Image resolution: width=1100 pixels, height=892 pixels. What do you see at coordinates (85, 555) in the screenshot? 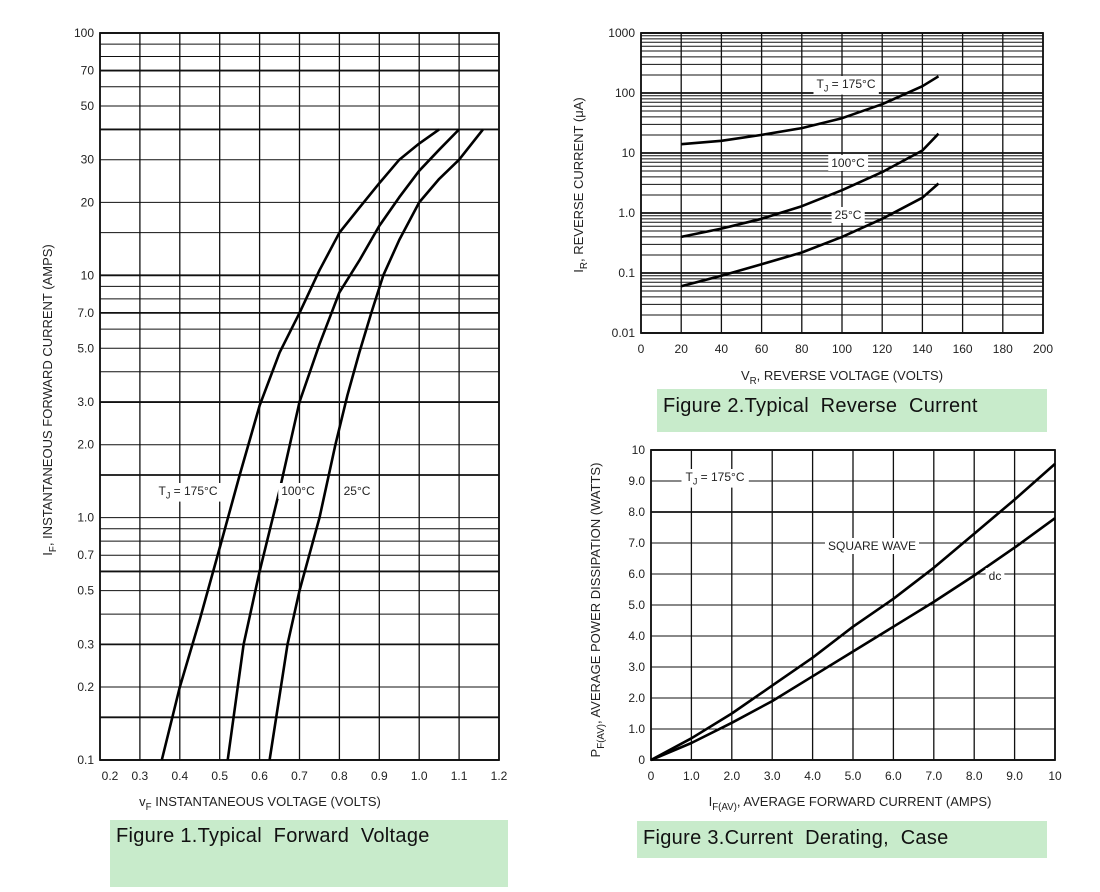
I see `y-tick-label: 0.7` at bounding box center [85, 555].